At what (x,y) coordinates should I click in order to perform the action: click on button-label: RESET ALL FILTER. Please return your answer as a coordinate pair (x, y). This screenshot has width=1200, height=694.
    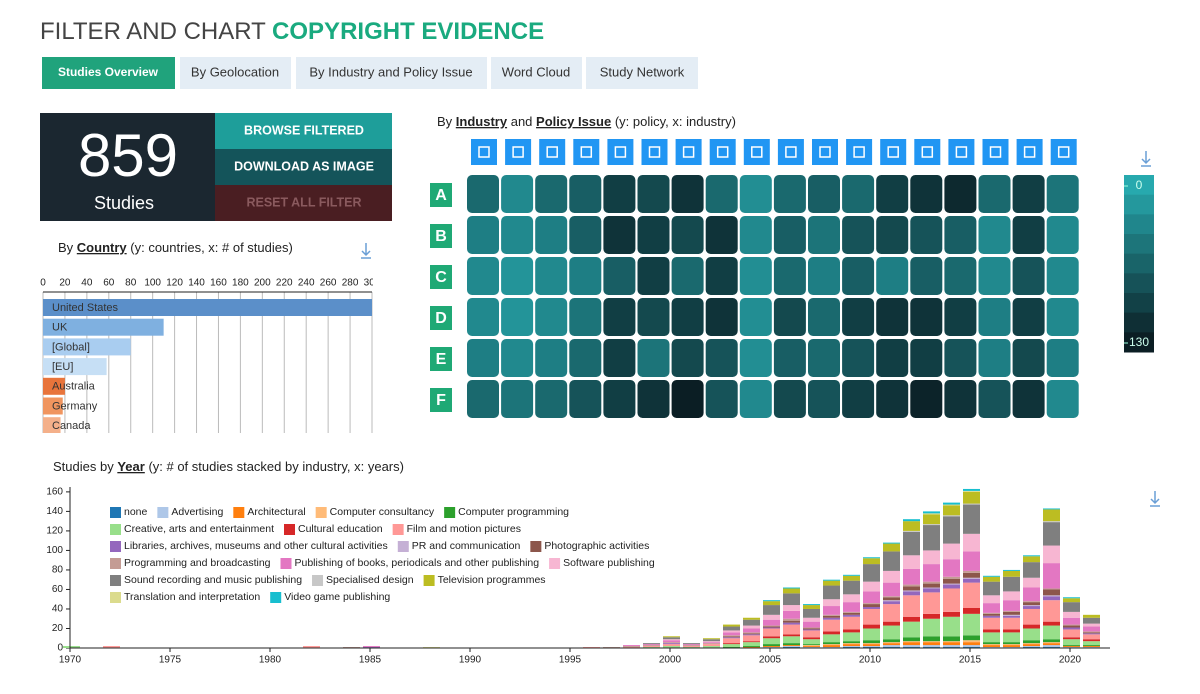
    Looking at the image, I should click on (303, 202).